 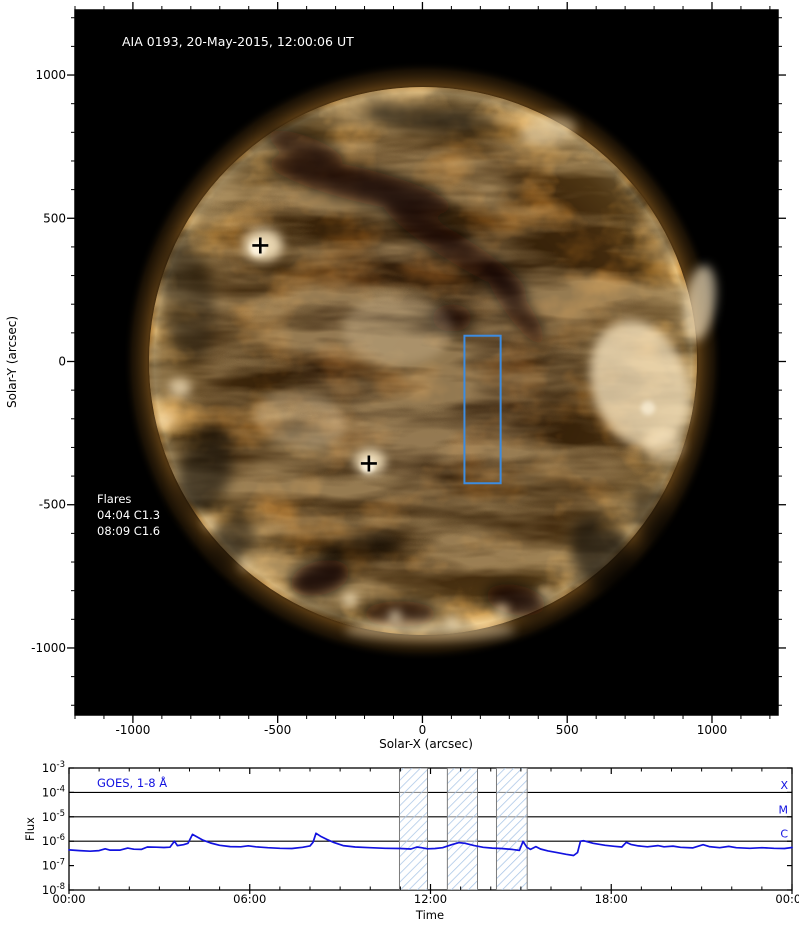 What do you see at coordinates (712, 730) in the screenshot?
I see `x-tick-label: 1000` at bounding box center [712, 730].